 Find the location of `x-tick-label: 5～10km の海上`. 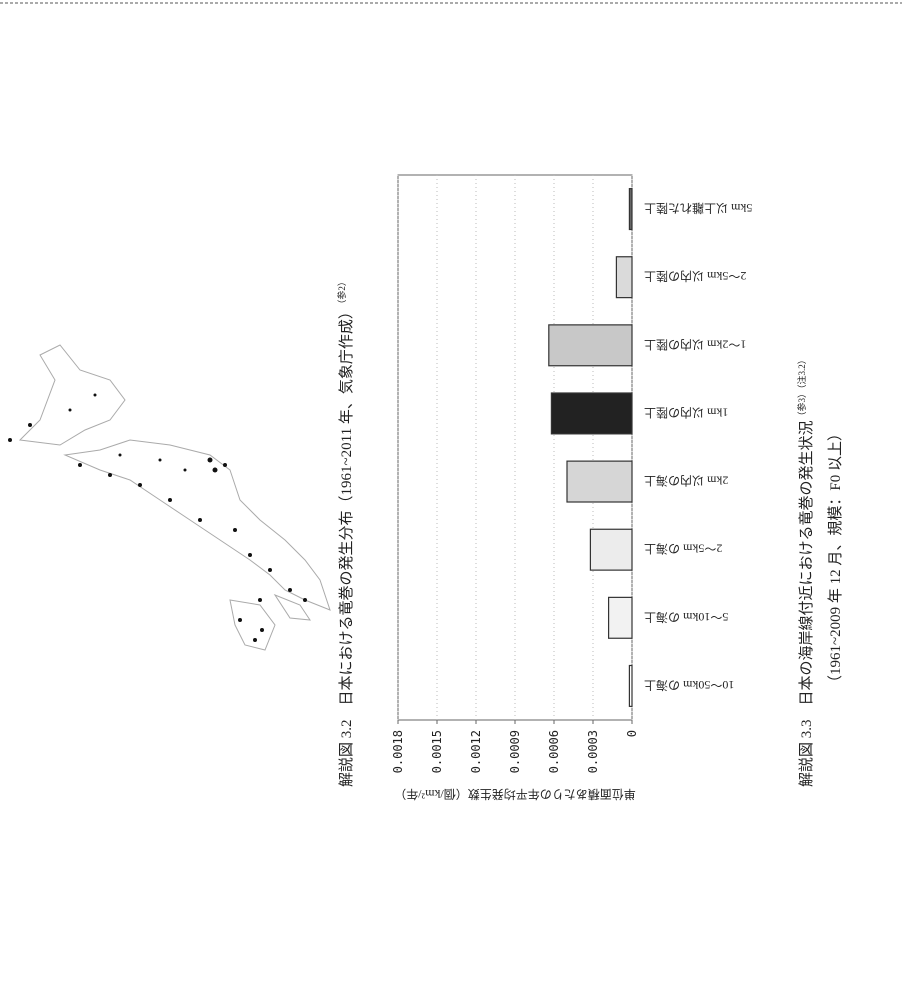

x-tick-label: 5～10km の海上 is located at coordinates (686, 617).